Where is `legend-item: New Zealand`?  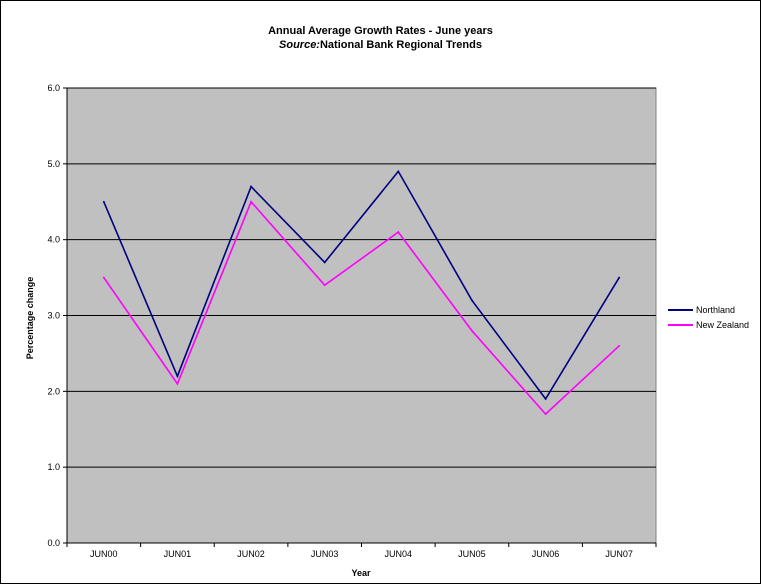 legend-item: New Zealand is located at coordinates (708, 324).